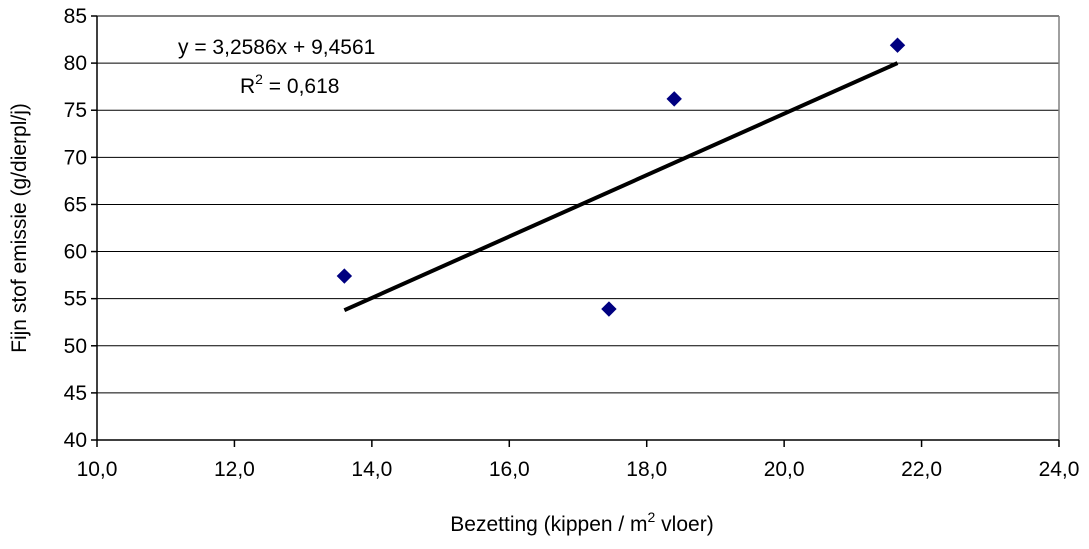 Image resolution: width=1089 pixels, height=549 pixels. What do you see at coordinates (75, 204) in the screenshot?
I see `y-tick-label: 65` at bounding box center [75, 204].